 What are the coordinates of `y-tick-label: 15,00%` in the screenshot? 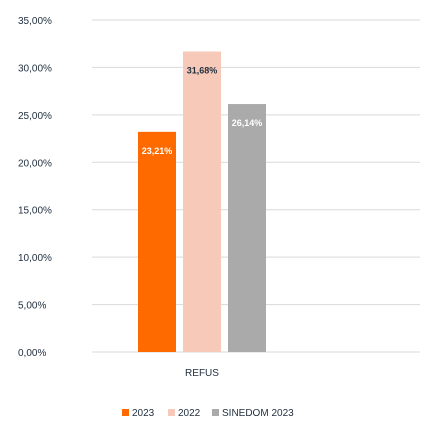 It's located at (35, 211).